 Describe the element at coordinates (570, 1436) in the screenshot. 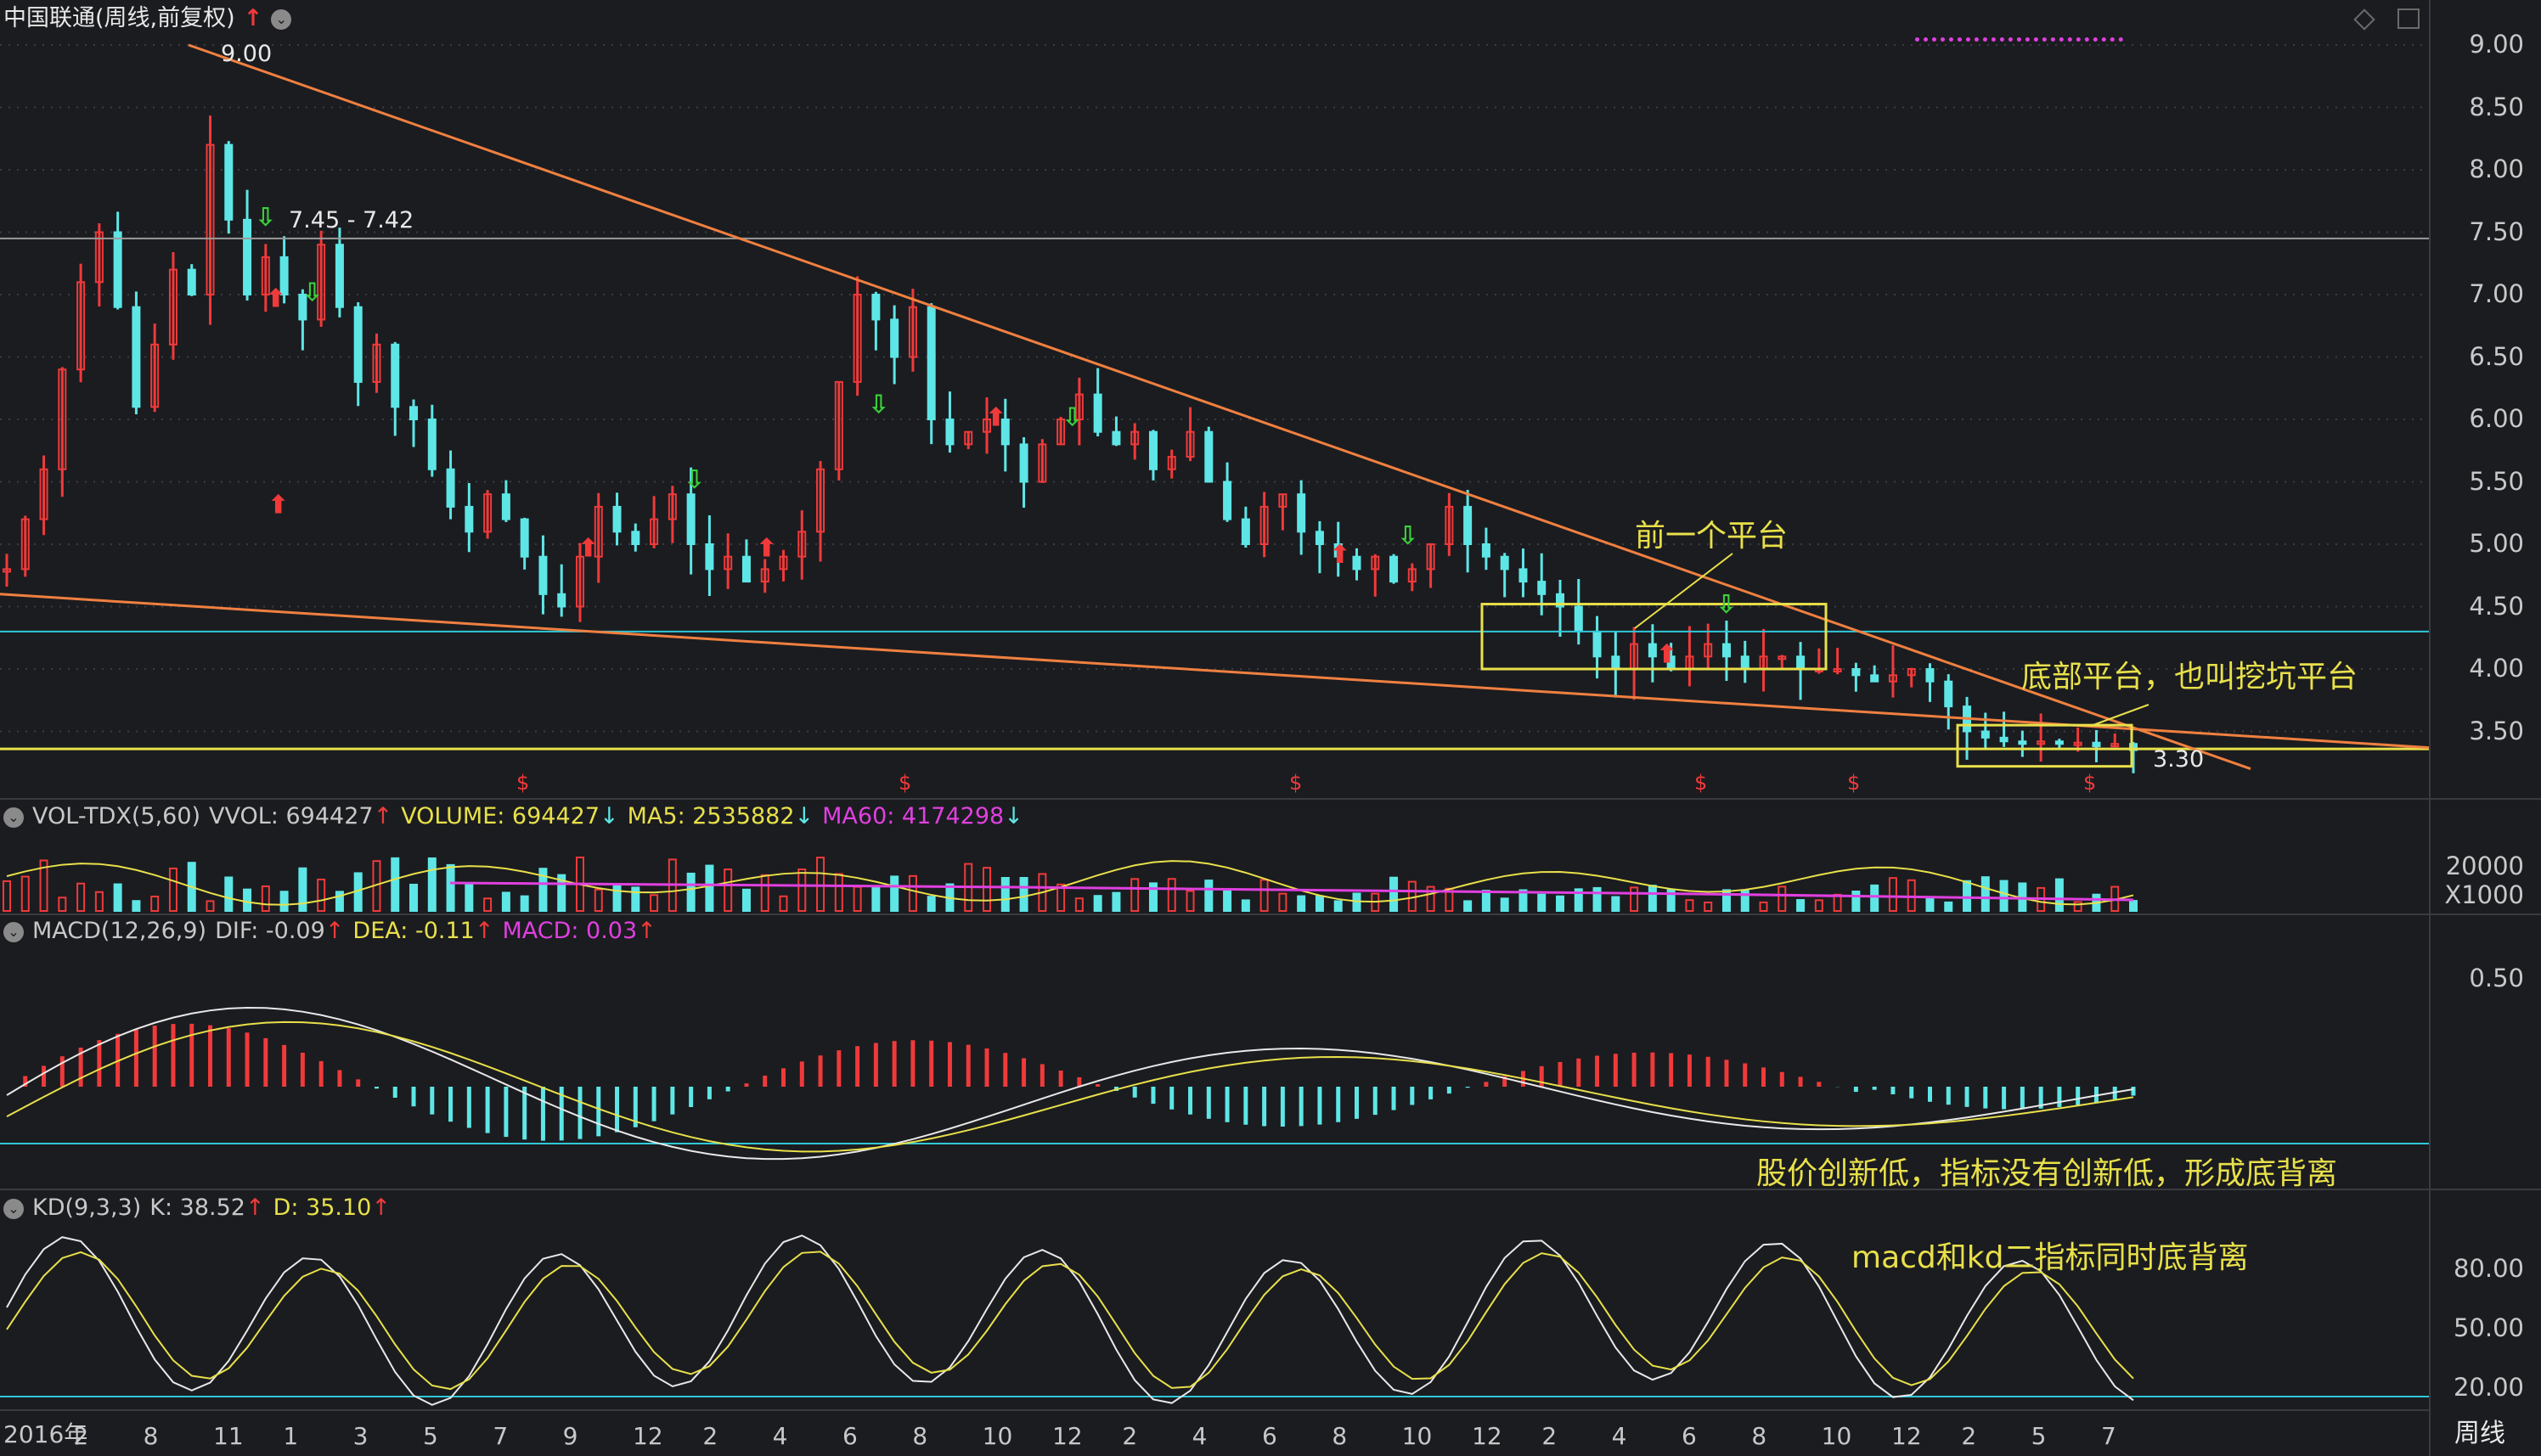

I see `time-tick-label: 9` at that location.